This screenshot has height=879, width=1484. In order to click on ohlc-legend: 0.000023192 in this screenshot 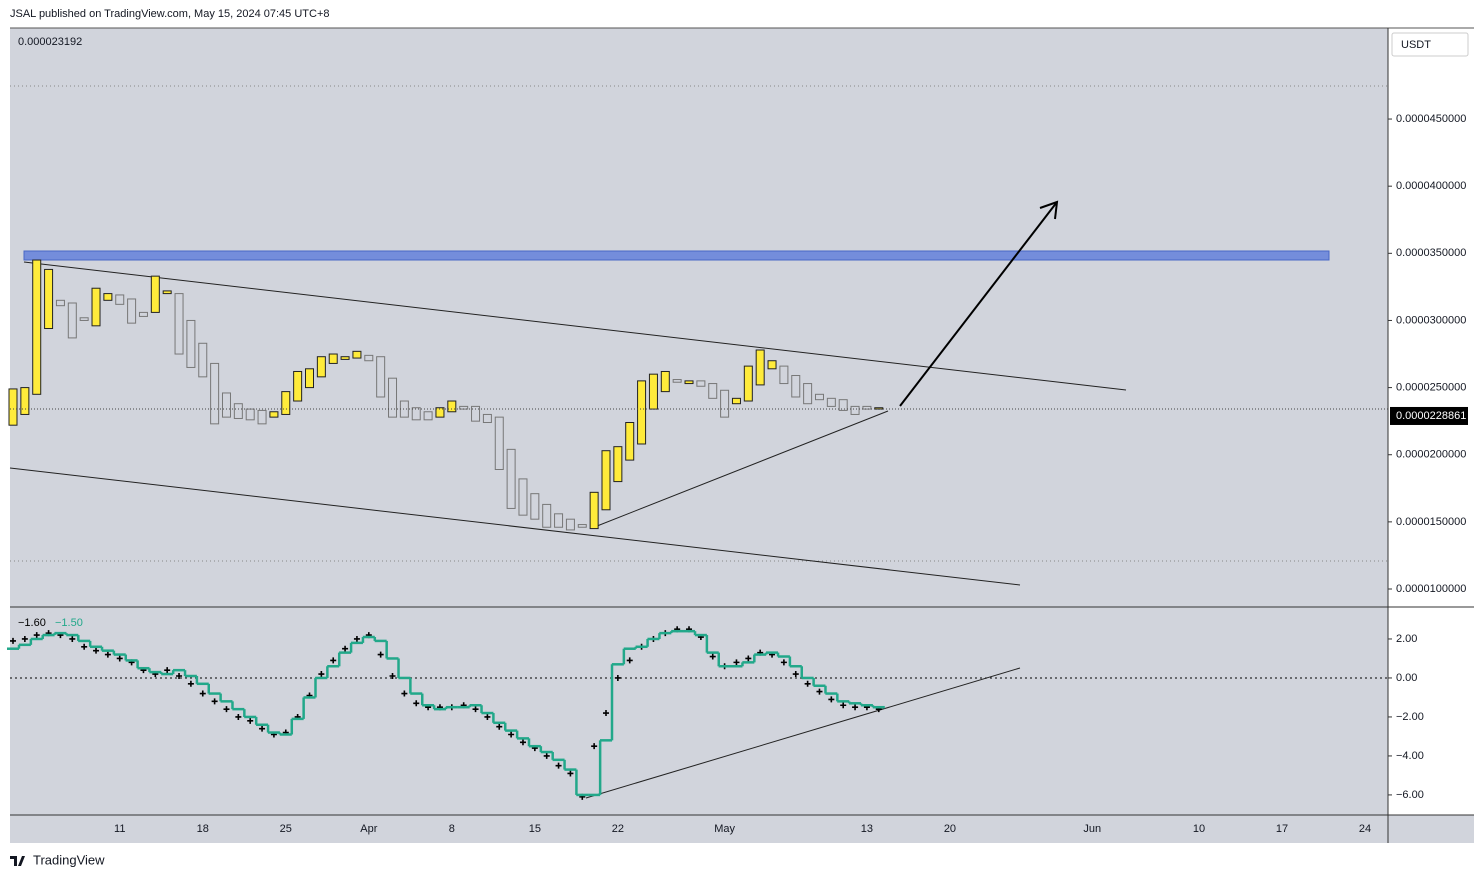, I will do `click(50, 42)`.